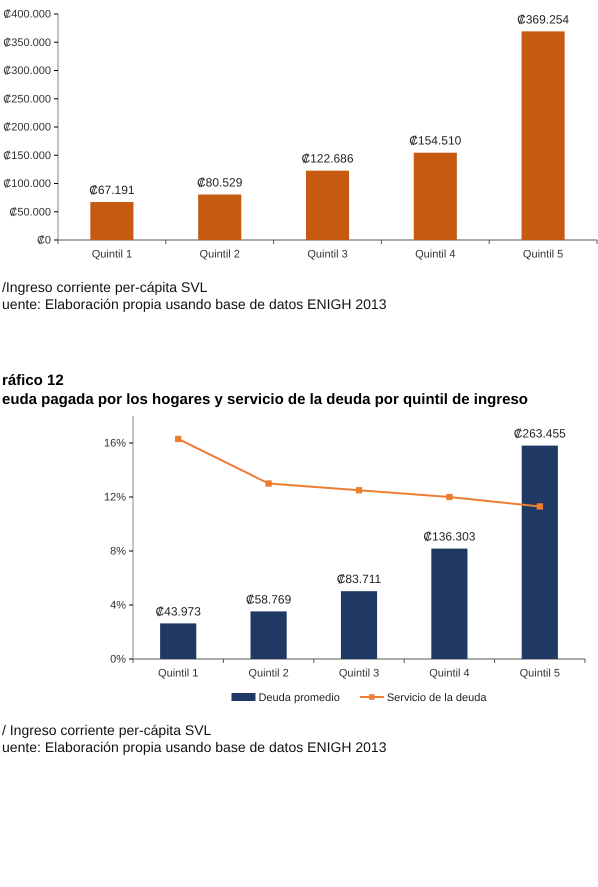 The image size is (598, 887). What do you see at coordinates (105, 287) in the screenshot?
I see `text: /Ingreso corriente per-cápita SVL` at bounding box center [105, 287].